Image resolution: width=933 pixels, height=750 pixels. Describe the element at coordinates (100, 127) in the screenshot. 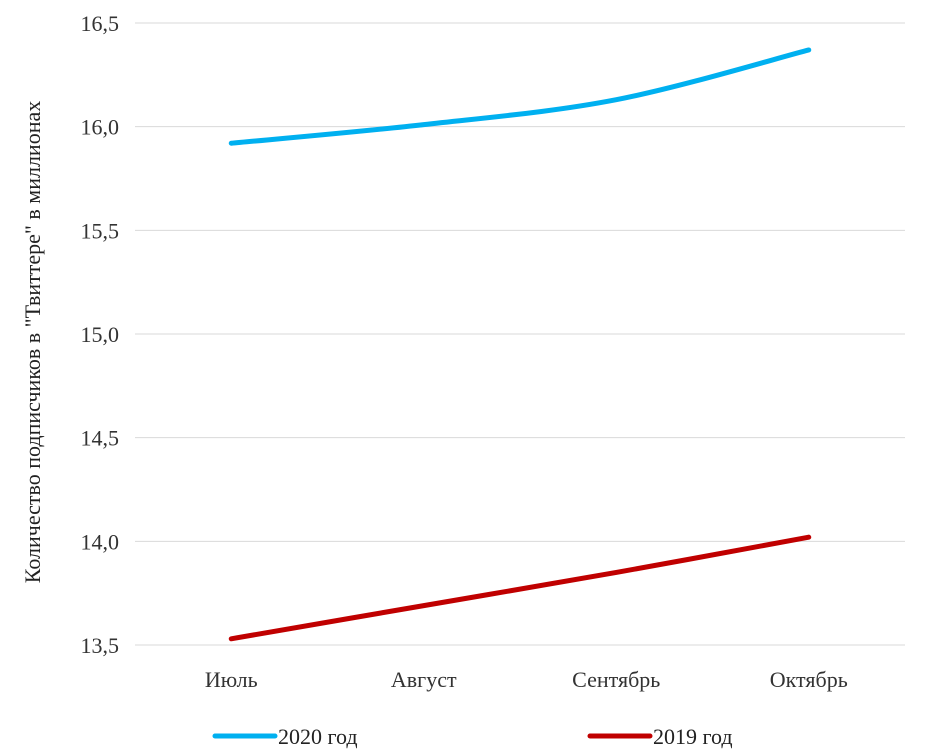

I see `y-tick-label: 16,0` at that location.